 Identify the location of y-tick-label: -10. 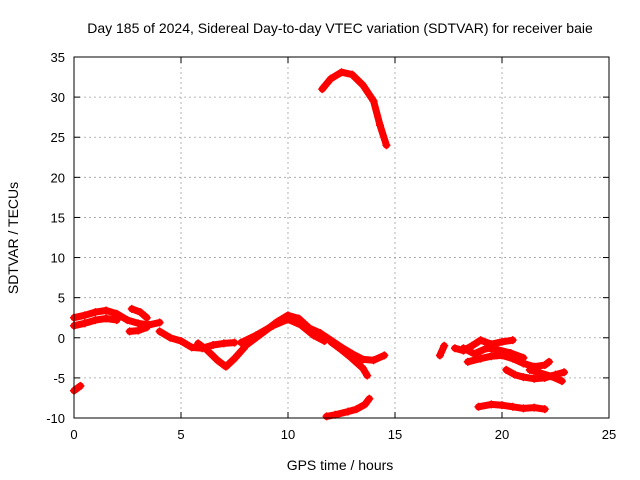
(55, 418).